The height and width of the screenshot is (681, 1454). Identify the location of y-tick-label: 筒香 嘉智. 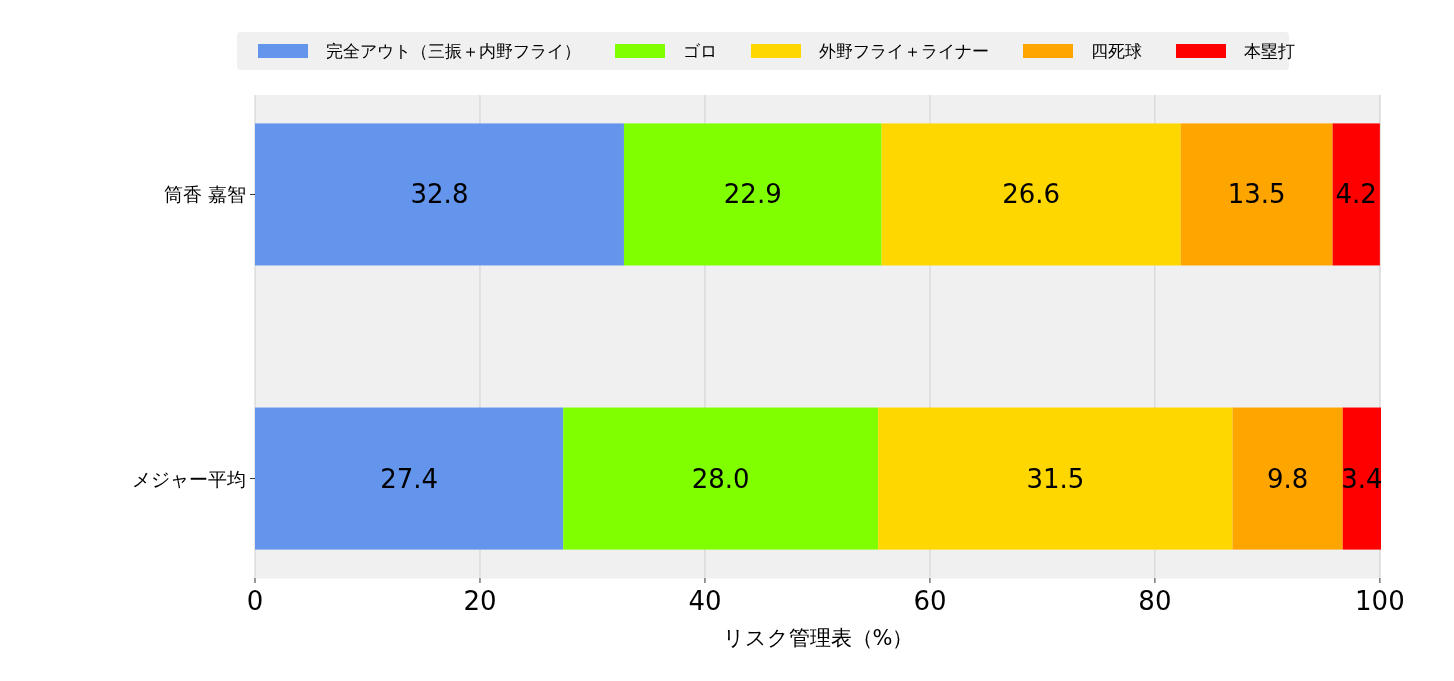
(204, 194).